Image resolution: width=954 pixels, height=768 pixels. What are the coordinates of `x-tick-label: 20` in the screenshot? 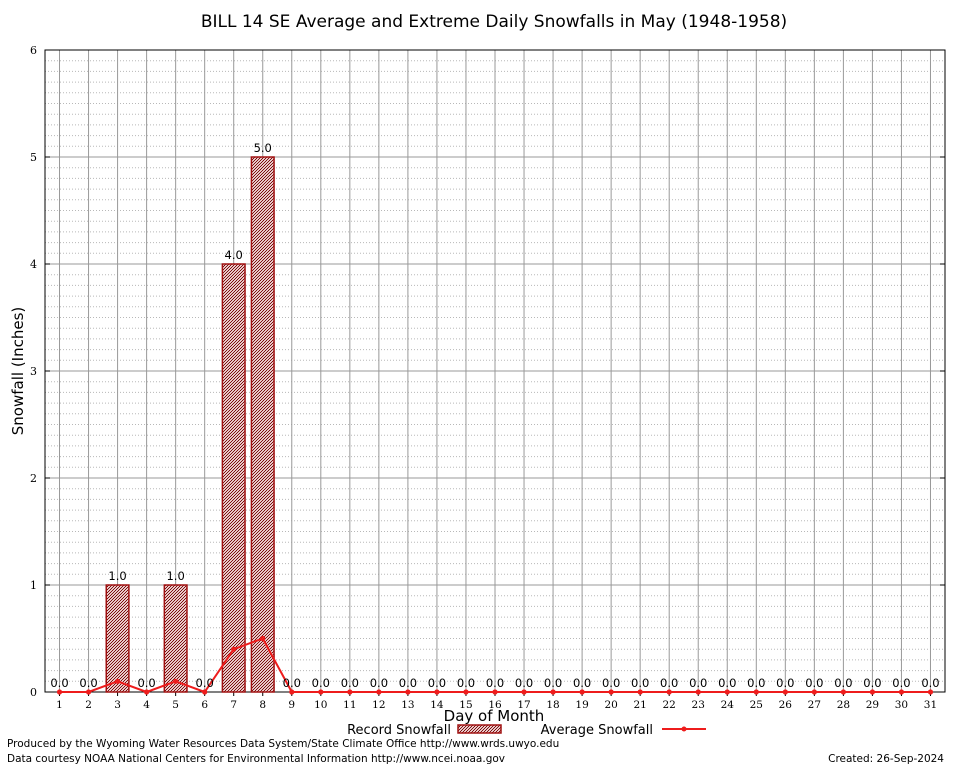 It's located at (610, 705).